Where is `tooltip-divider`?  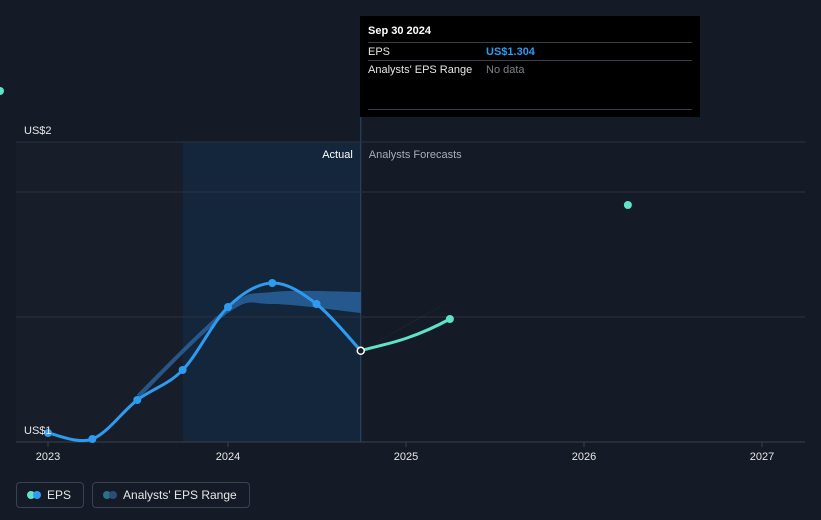
tooltip-divider is located at coordinates (530, 109).